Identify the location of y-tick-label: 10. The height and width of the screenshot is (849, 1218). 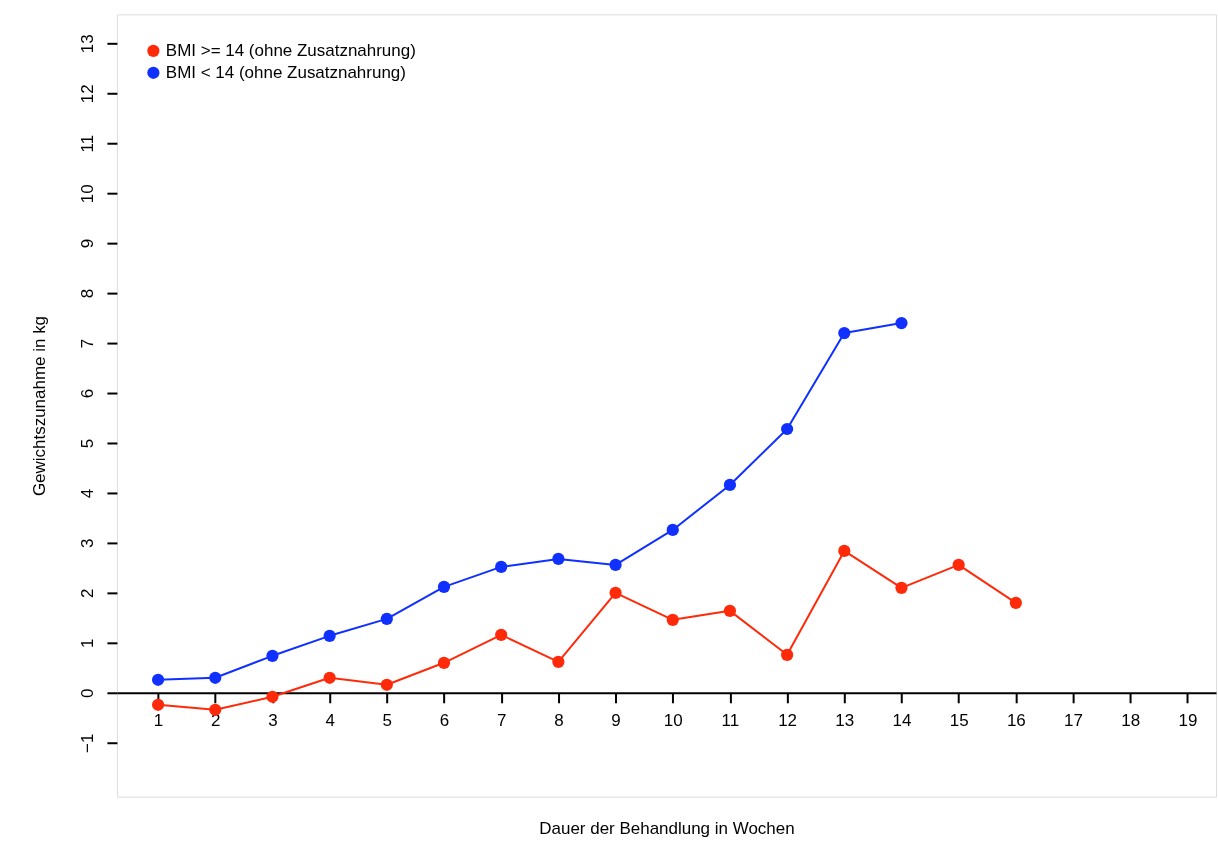
(88, 194).